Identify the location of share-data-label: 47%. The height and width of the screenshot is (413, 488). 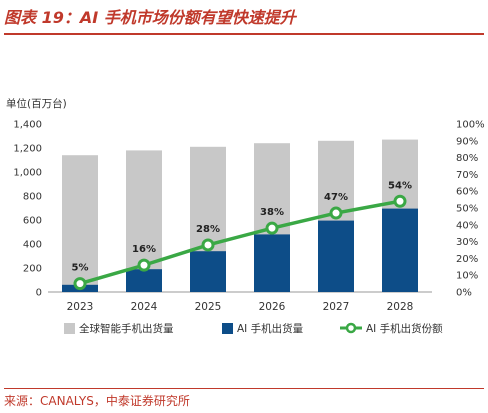
(336, 197).